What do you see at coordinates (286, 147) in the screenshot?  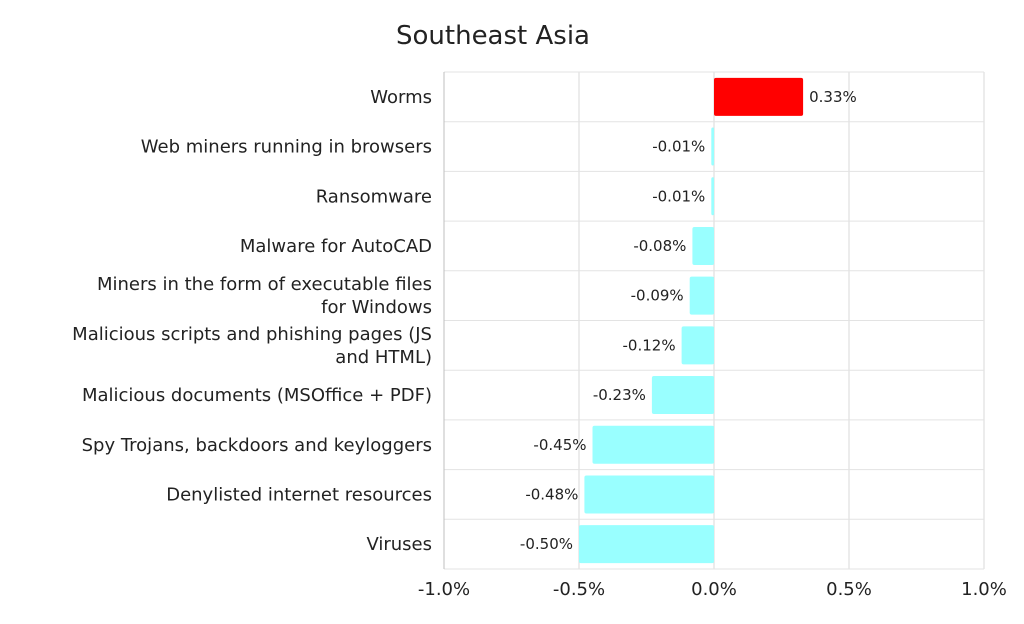 I see `category-label: Web miners running in browsers` at bounding box center [286, 147].